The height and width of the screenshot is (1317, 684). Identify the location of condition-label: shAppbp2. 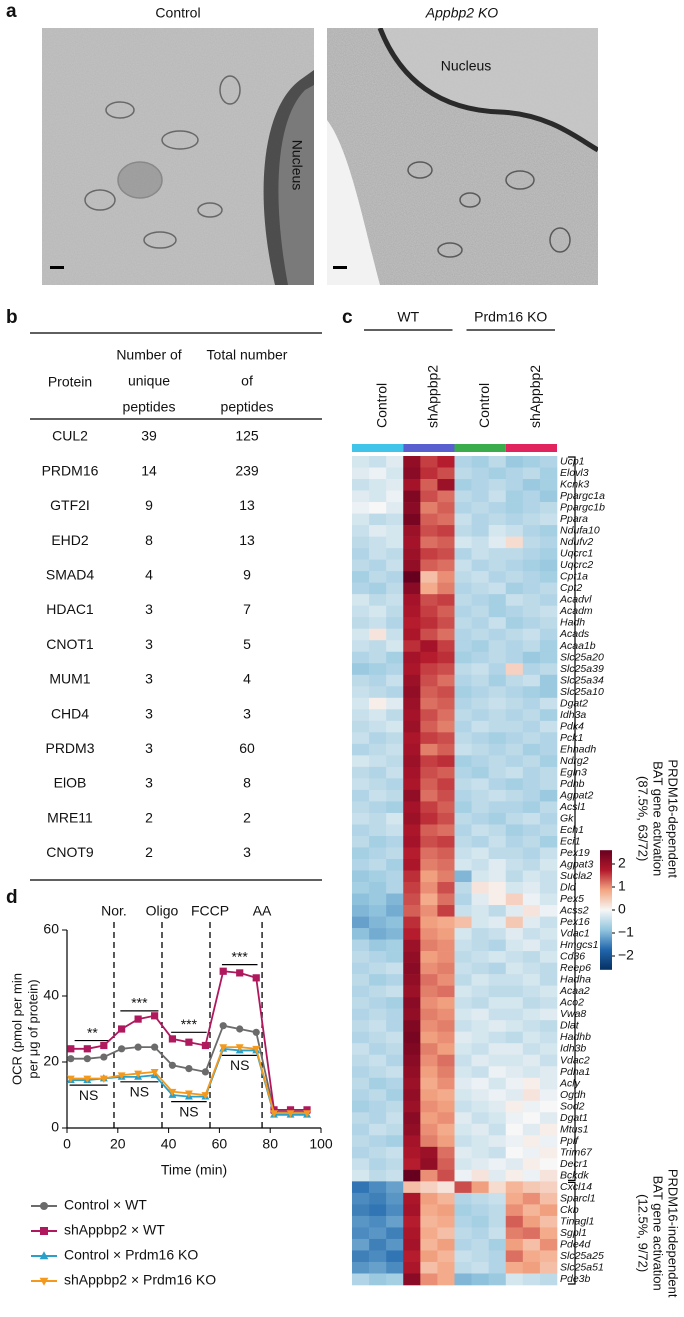
(535, 396).